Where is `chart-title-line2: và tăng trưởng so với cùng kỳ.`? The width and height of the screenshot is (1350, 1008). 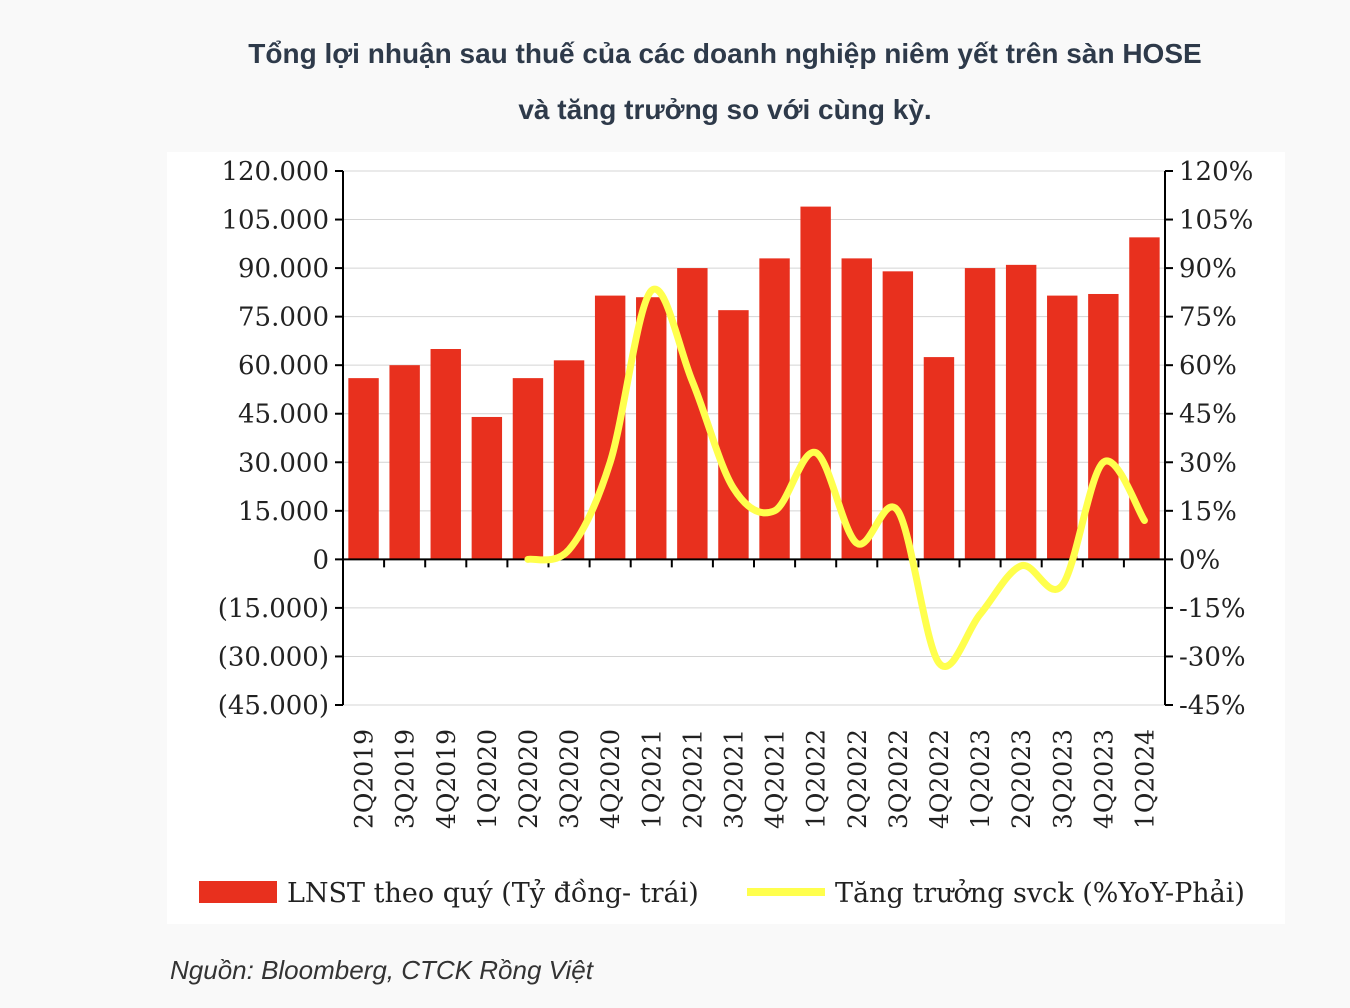
chart-title-line2: và tăng trưởng so với cùng kỳ. is located at coordinates (725, 109).